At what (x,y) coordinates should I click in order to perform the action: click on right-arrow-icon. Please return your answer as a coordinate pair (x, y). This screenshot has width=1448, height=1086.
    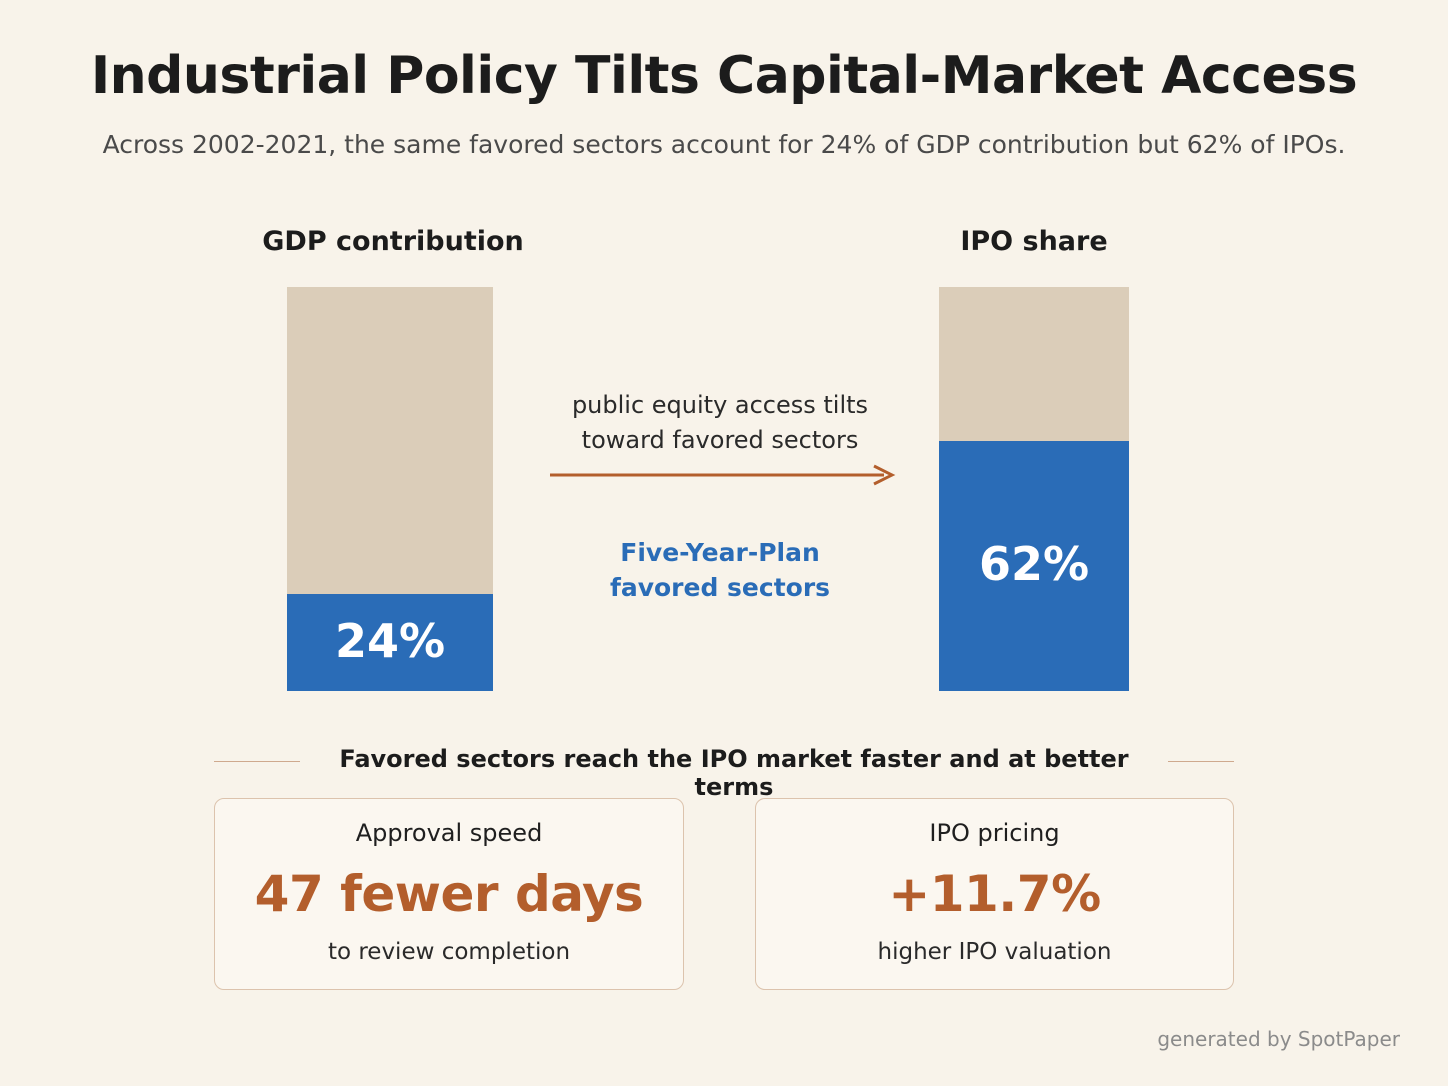
    Looking at the image, I should click on (723, 475).